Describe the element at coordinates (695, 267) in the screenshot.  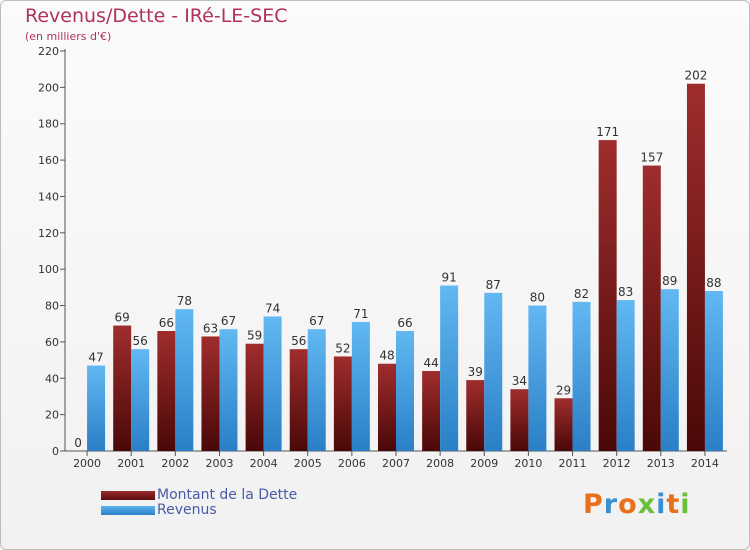
I see `bar-dette-2014` at that location.